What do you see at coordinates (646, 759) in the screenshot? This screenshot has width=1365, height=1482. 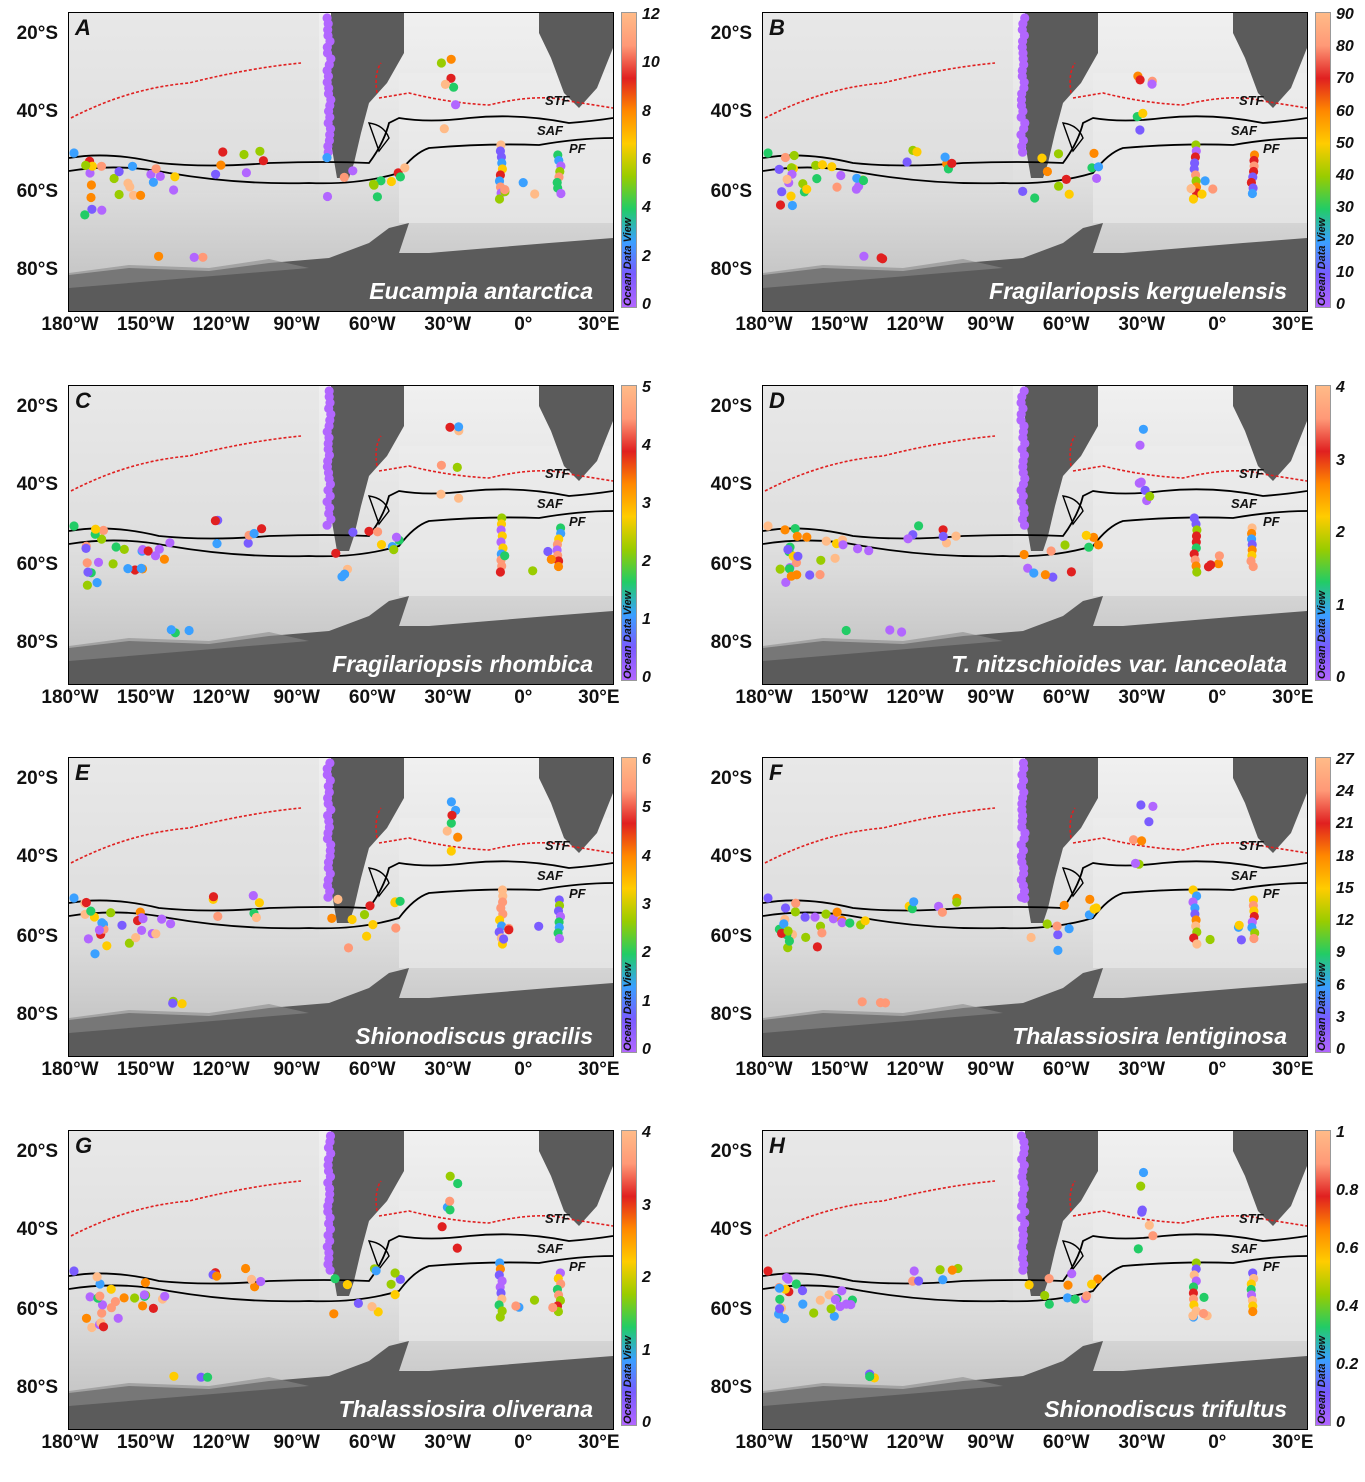 I see `colorbar-tick-label: 6` at bounding box center [646, 759].